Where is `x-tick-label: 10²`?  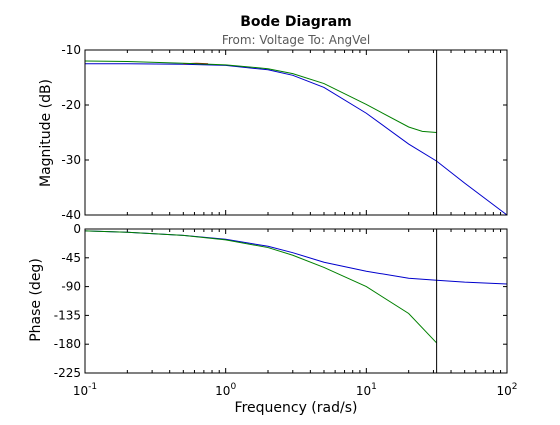
x-tick-label: 10² is located at coordinates (506, 390).